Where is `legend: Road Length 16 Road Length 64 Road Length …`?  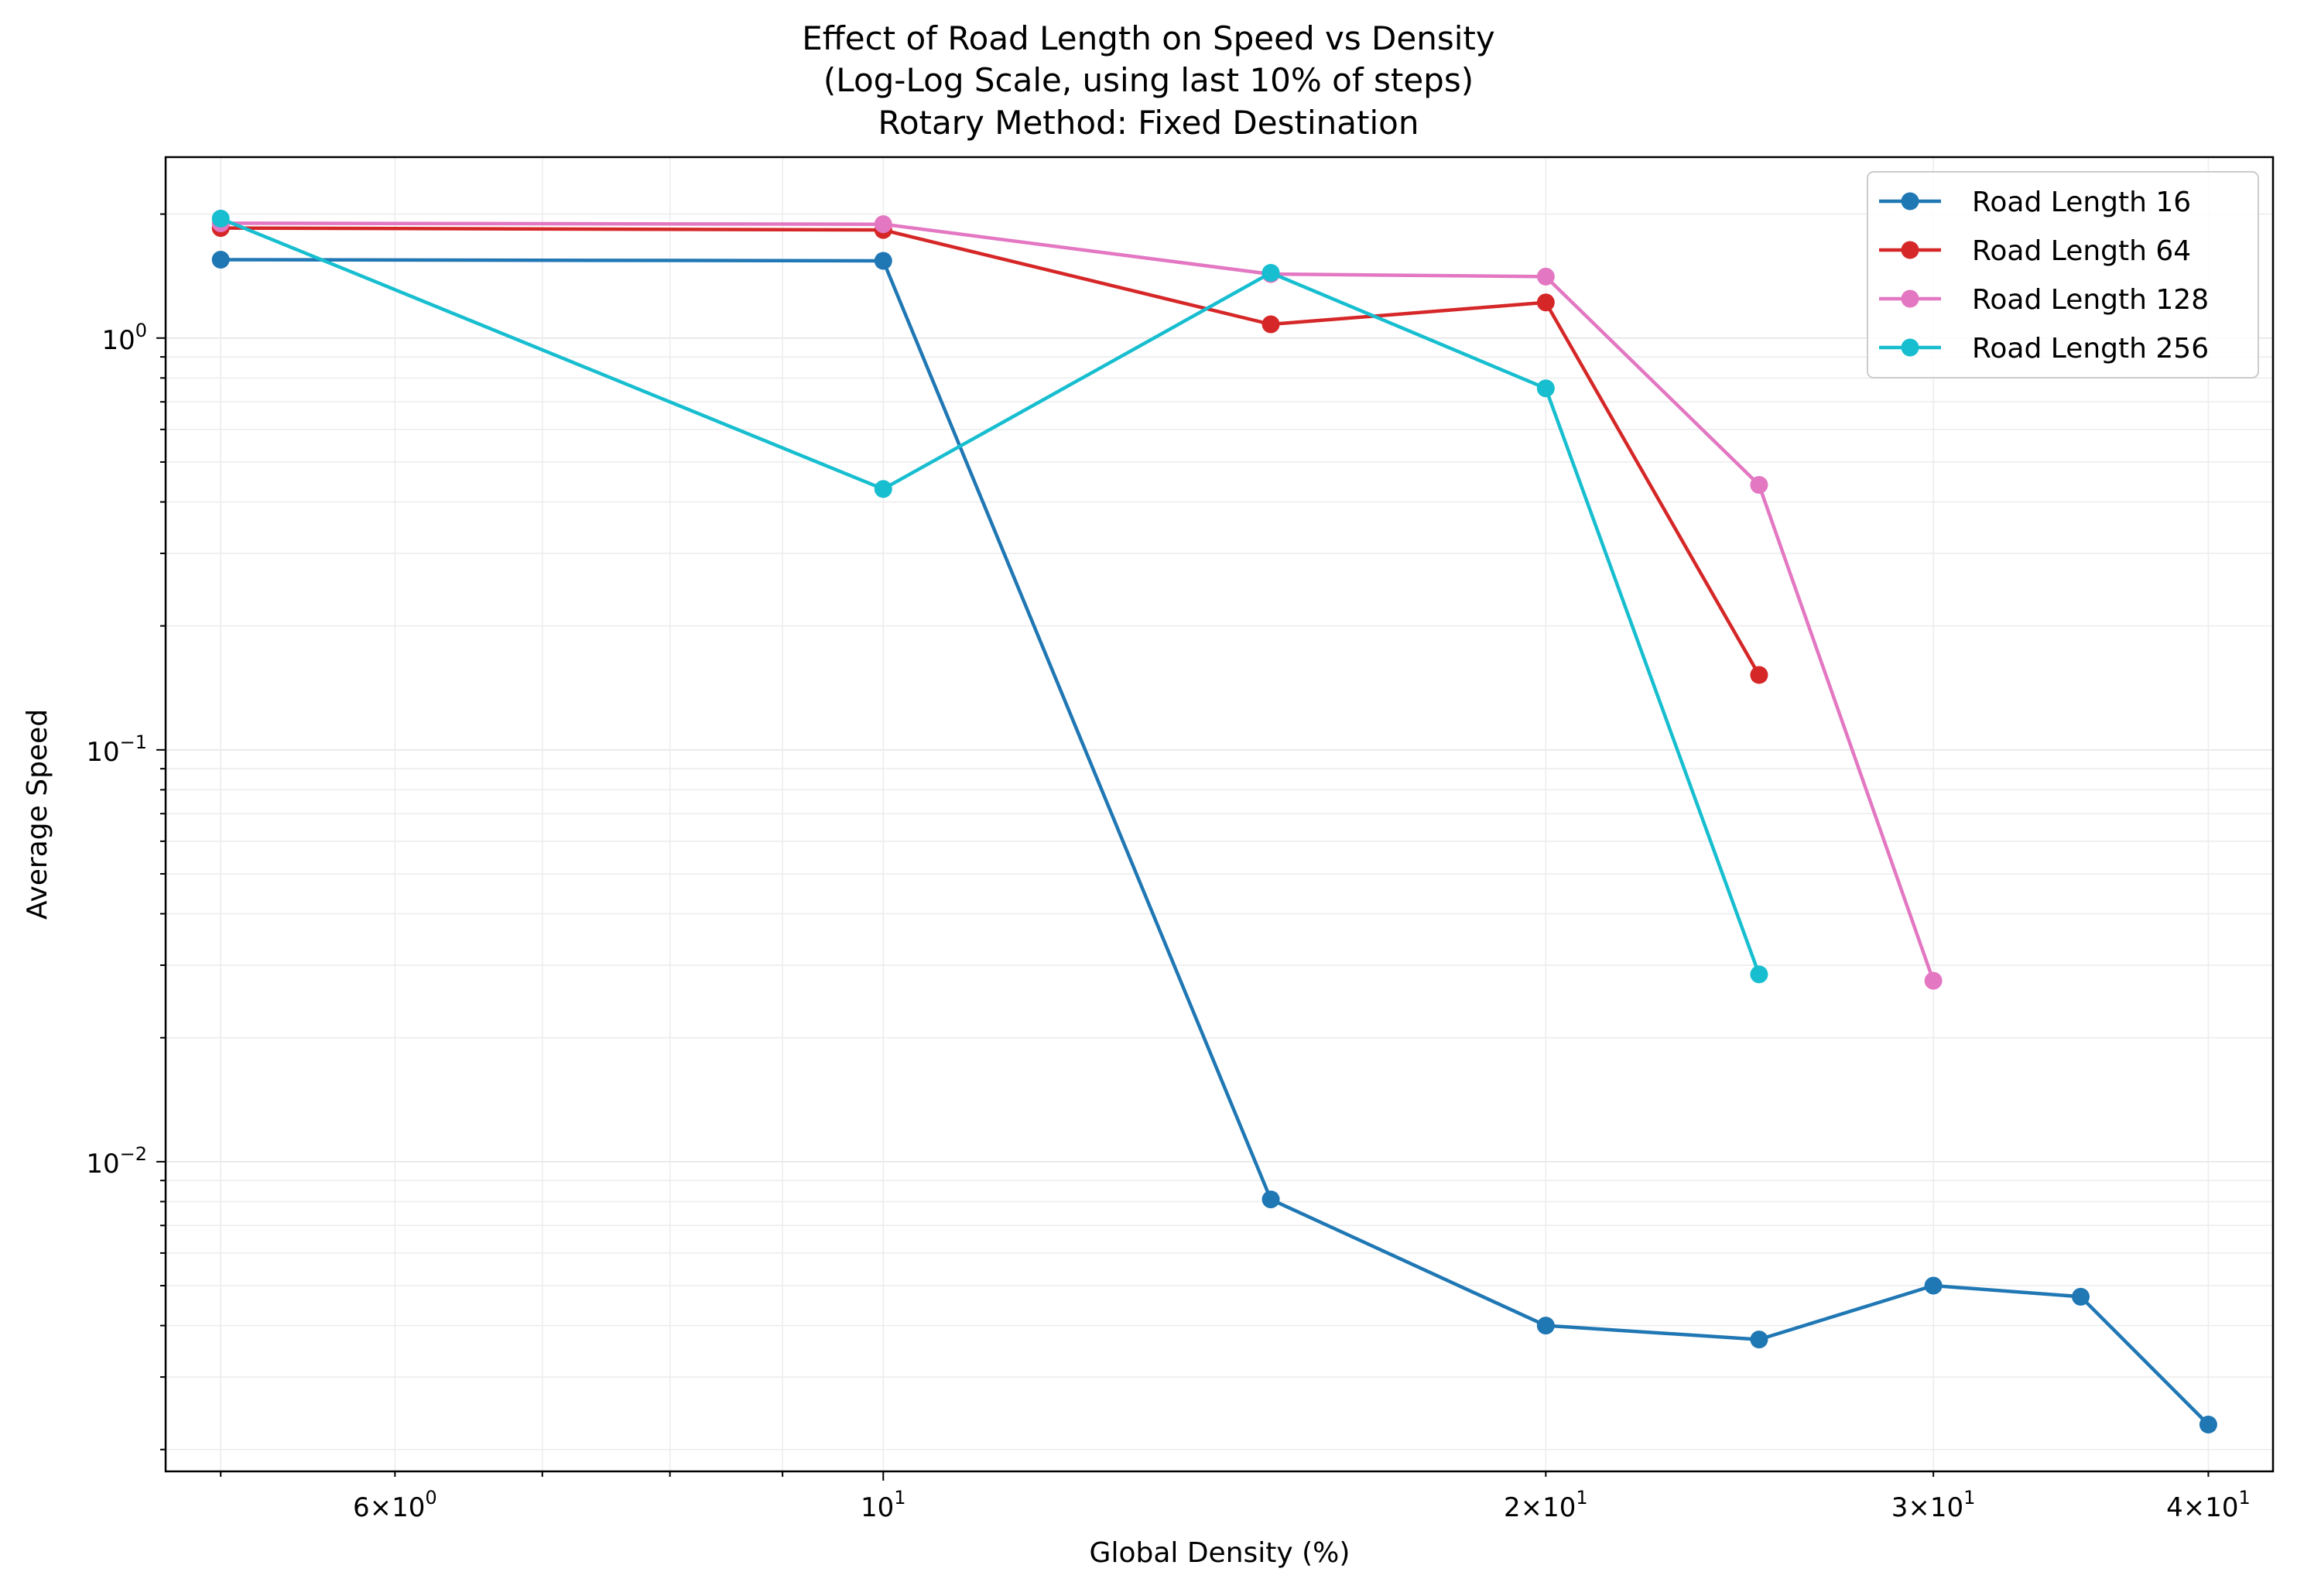 legend: Road Length 16 Road Length 64 Road Length … is located at coordinates (2063, 274).